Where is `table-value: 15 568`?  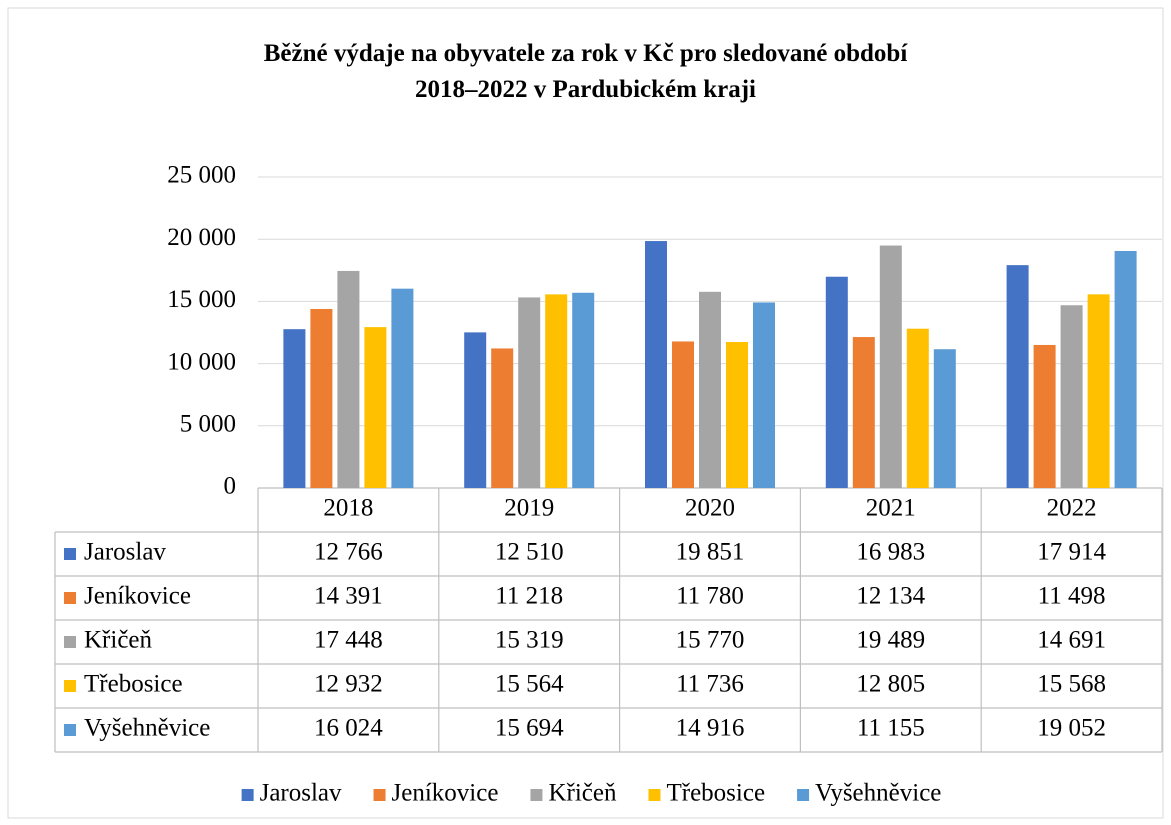
table-value: 15 568 is located at coordinates (1071, 684).